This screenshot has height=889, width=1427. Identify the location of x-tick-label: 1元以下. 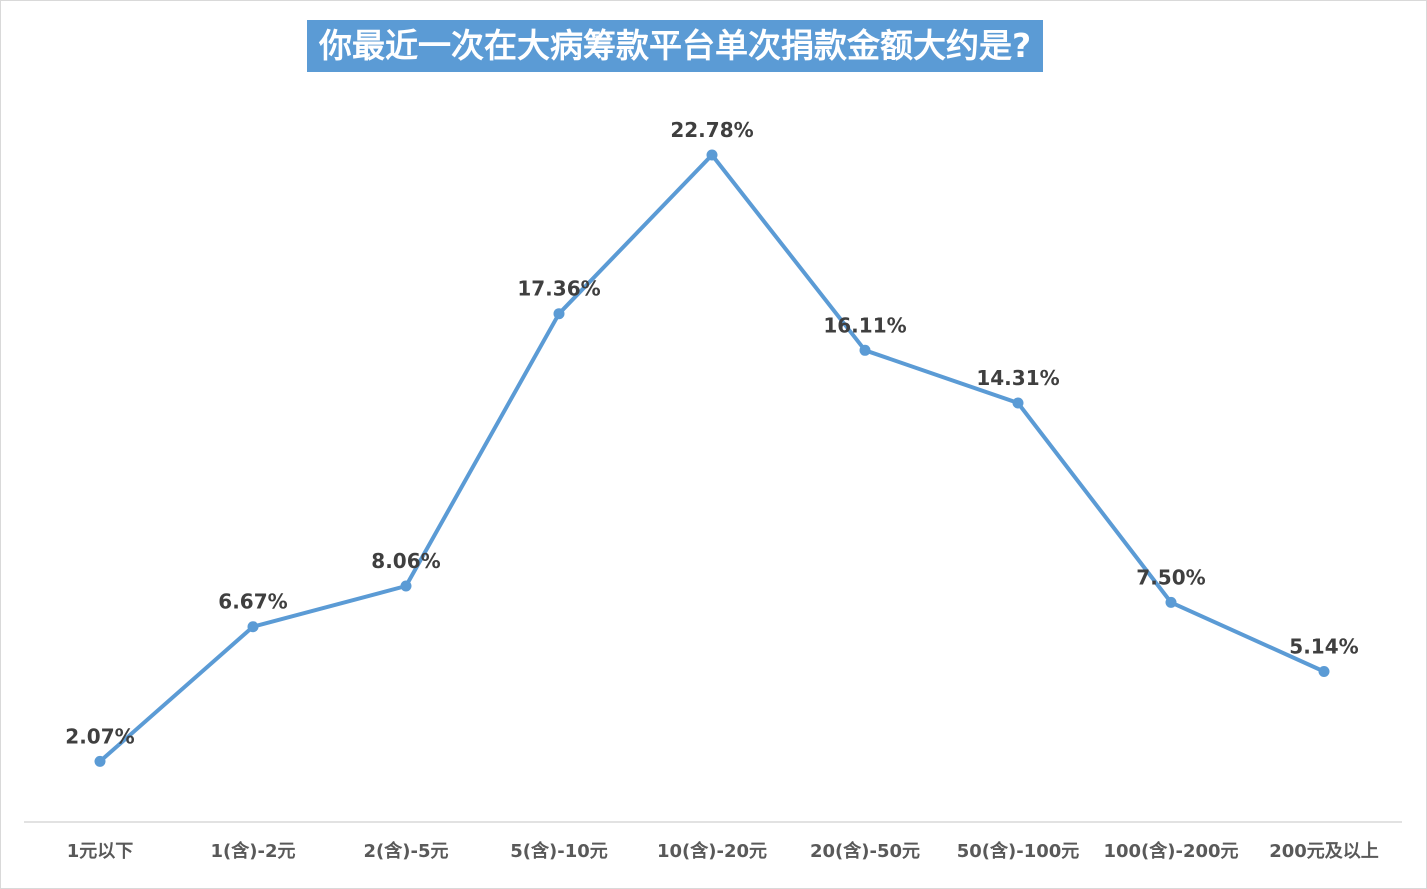
(100, 851).